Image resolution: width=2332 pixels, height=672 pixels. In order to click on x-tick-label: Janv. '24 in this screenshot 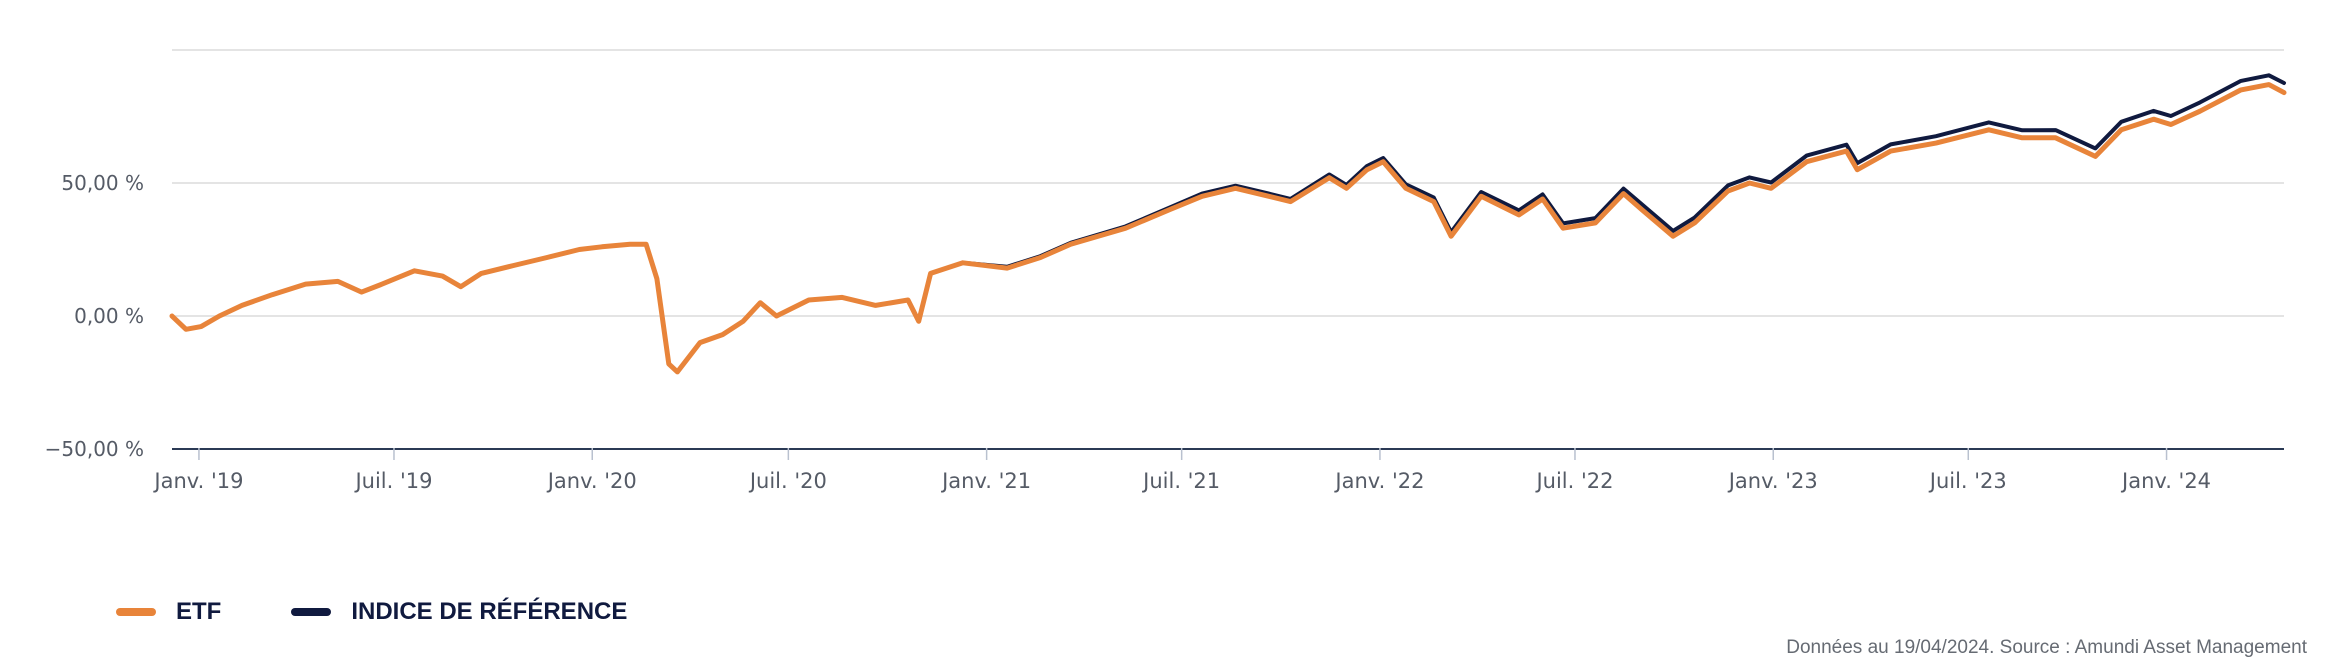, I will do `click(2165, 481)`.